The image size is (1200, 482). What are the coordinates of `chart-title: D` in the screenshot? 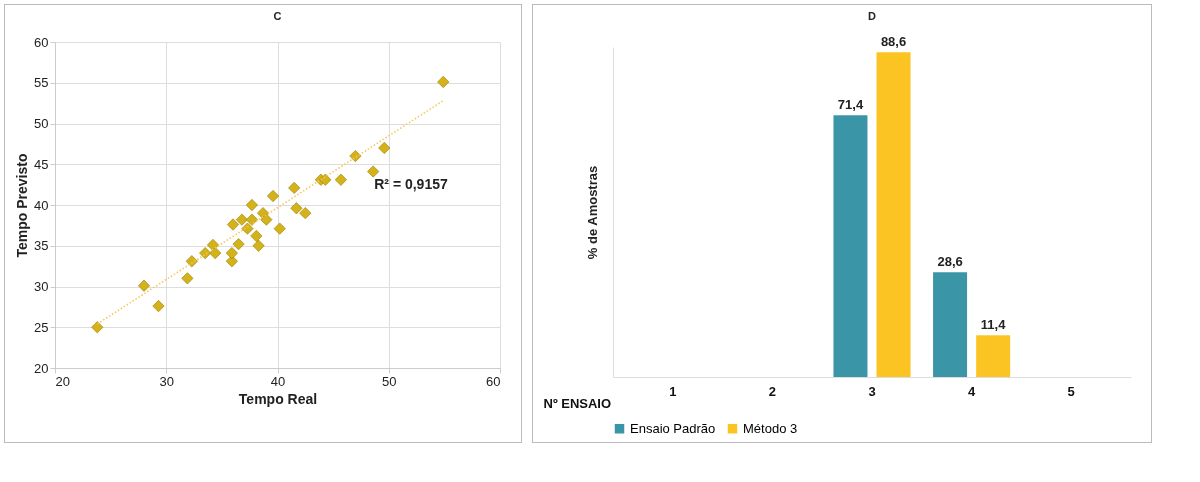 It's located at (872, 16).